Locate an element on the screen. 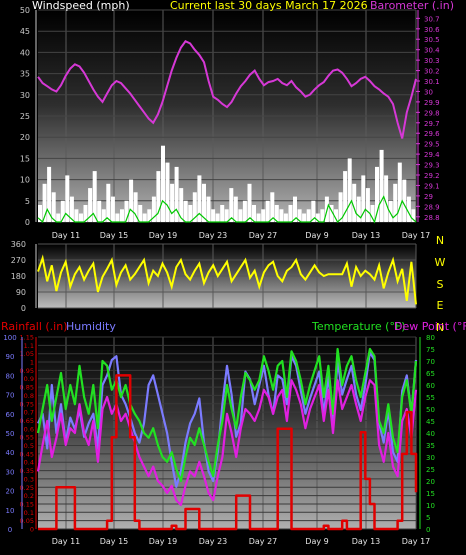 This screenshot has height=555, width=466. temperature-tick-label: 80 is located at coordinates (430, 338).